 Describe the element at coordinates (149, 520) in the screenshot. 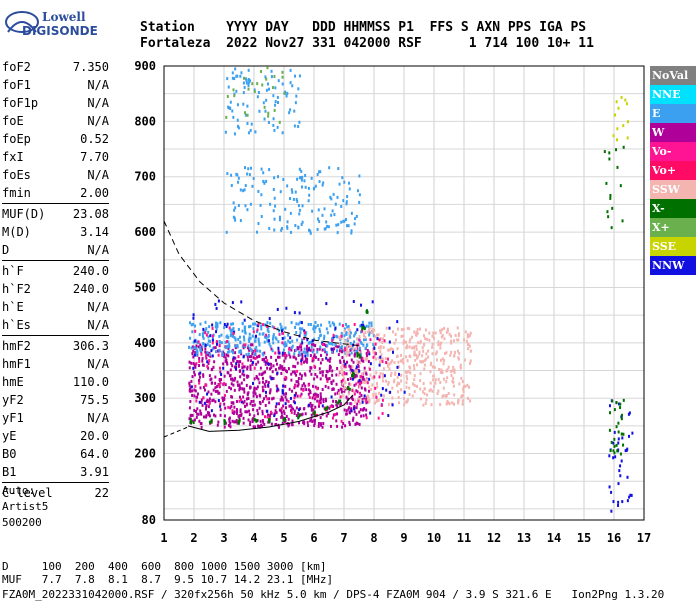

I see `y-tick-label: 80` at that location.